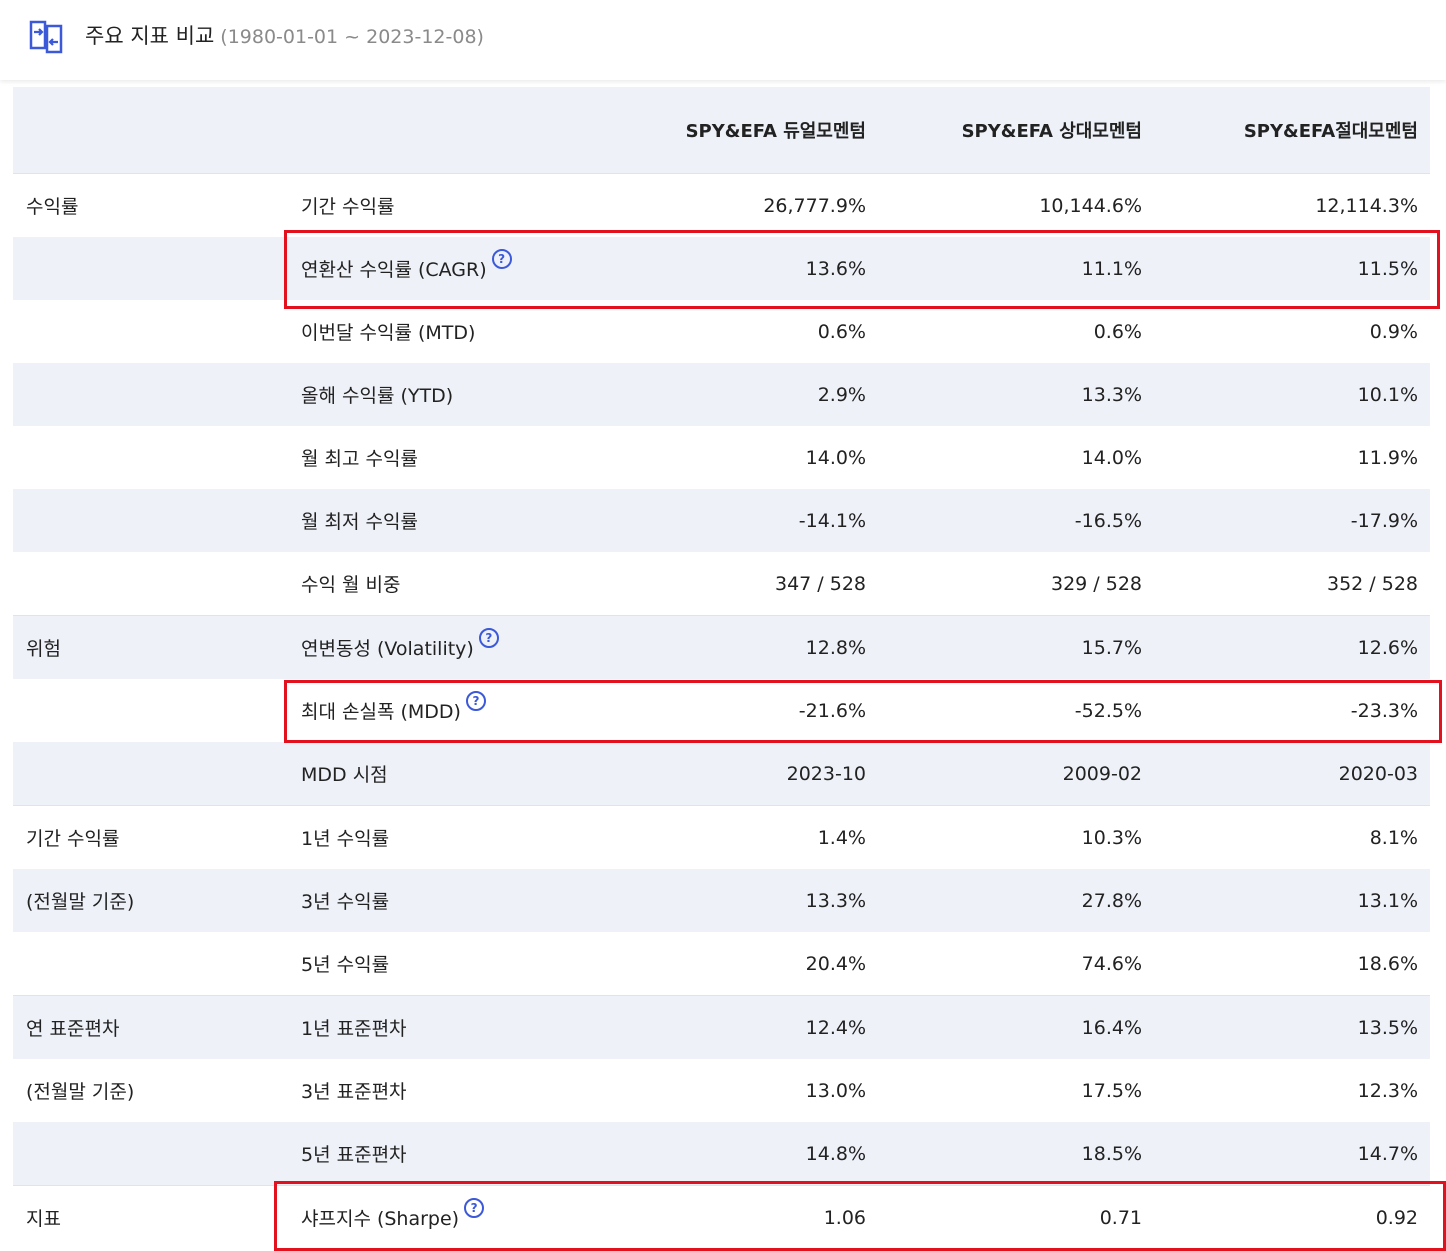 The width and height of the screenshot is (1446, 1251). What do you see at coordinates (1387, 457) in the screenshot?
I see `value-cell: 11.9%` at bounding box center [1387, 457].